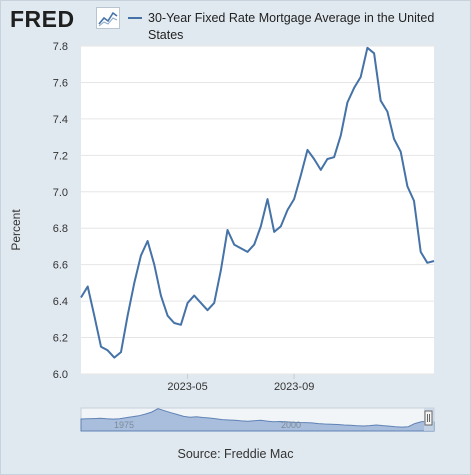 The height and width of the screenshot is (475, 471). I want to click on navigator-series, so click(257, 420).